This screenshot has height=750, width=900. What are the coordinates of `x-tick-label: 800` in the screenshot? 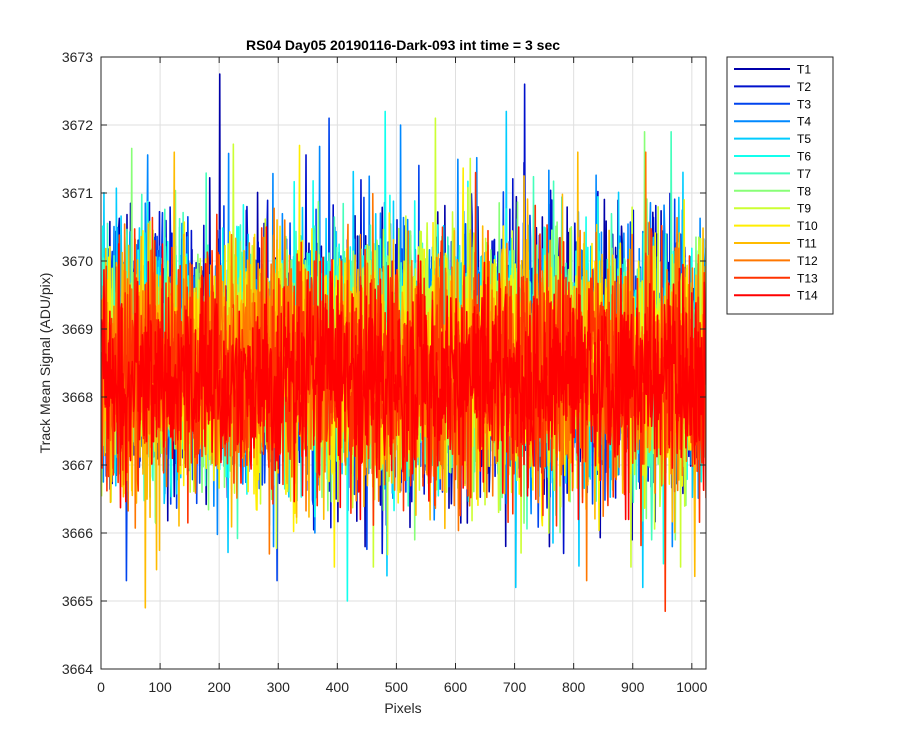 It's located at (574, 687).